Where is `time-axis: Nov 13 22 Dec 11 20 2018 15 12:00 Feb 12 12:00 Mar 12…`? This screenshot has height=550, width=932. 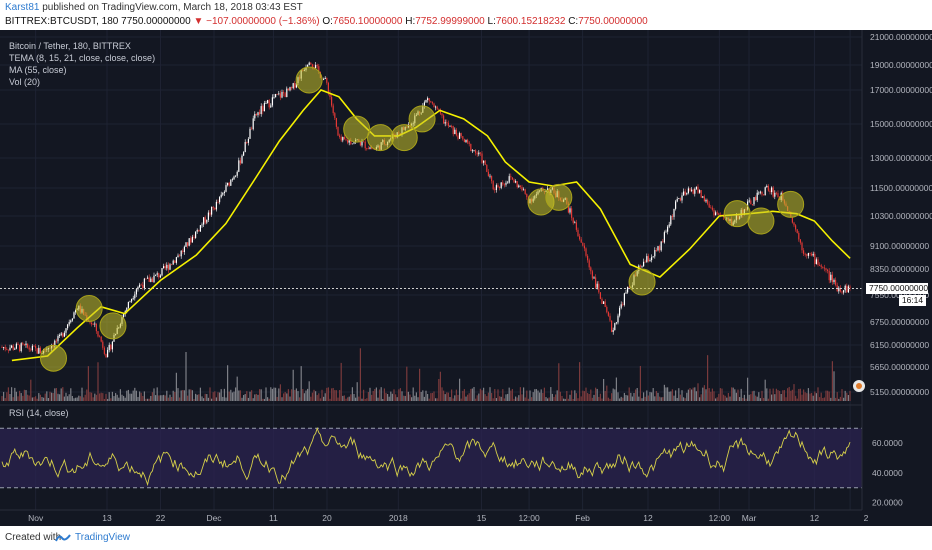 time-axis: Nov 13 22 Dec 11 20 2018 15 12:00 Feb 12 12:00 Mar 12… is located at coordinates (466, 517).